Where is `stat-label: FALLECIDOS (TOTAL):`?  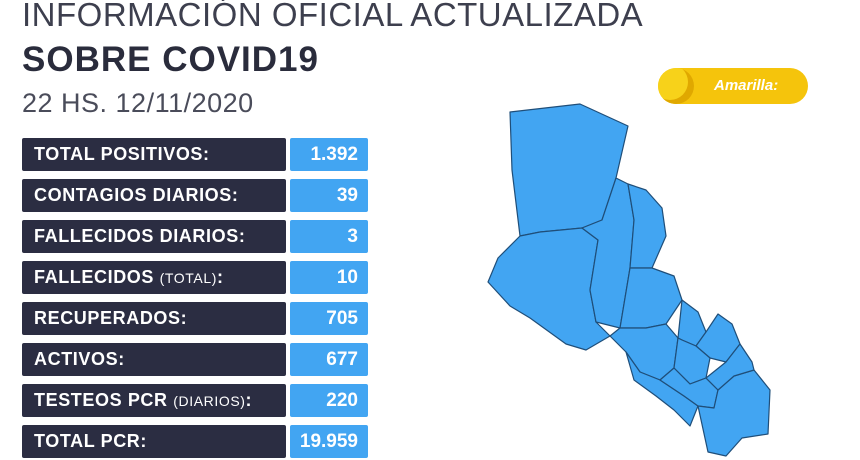 stat-label: FALLECIDOS (TOTAL): is located at coordinates (154, 277).